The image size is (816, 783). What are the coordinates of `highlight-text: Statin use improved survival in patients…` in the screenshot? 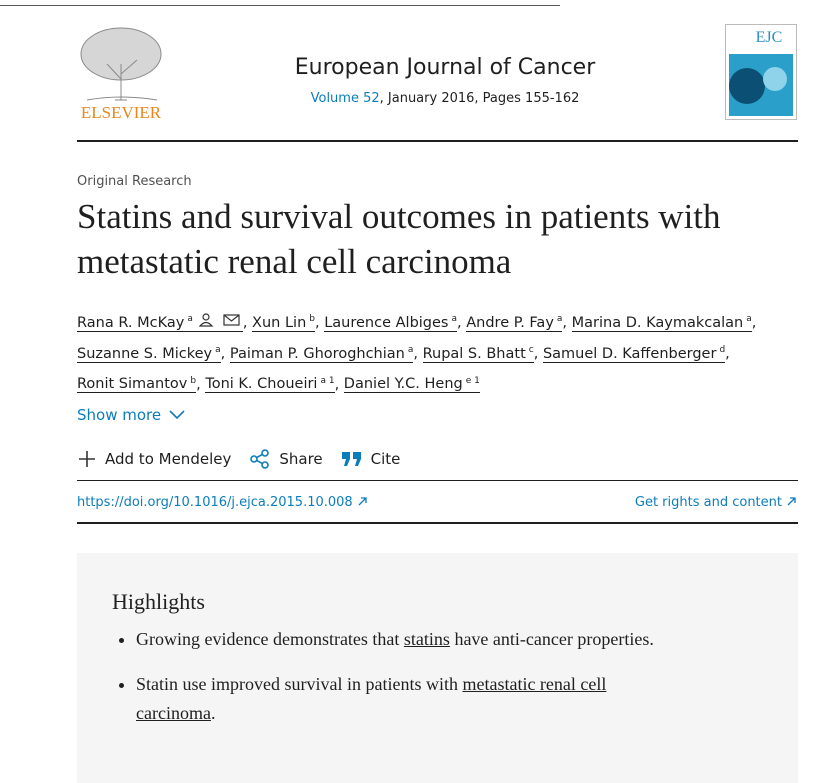 It's located at (299, 684).